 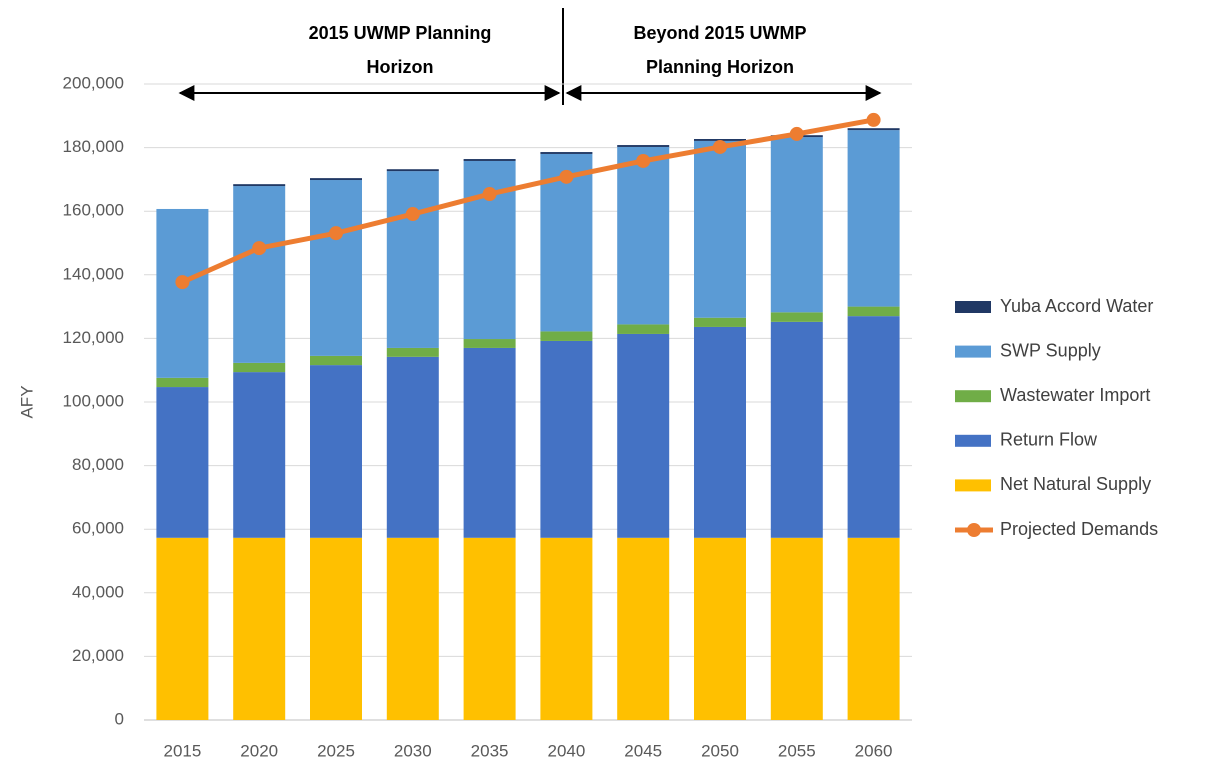 What do you see at coordinates (528, 201) in the screenshot?
I see `line` at bounding box center [528, 201].